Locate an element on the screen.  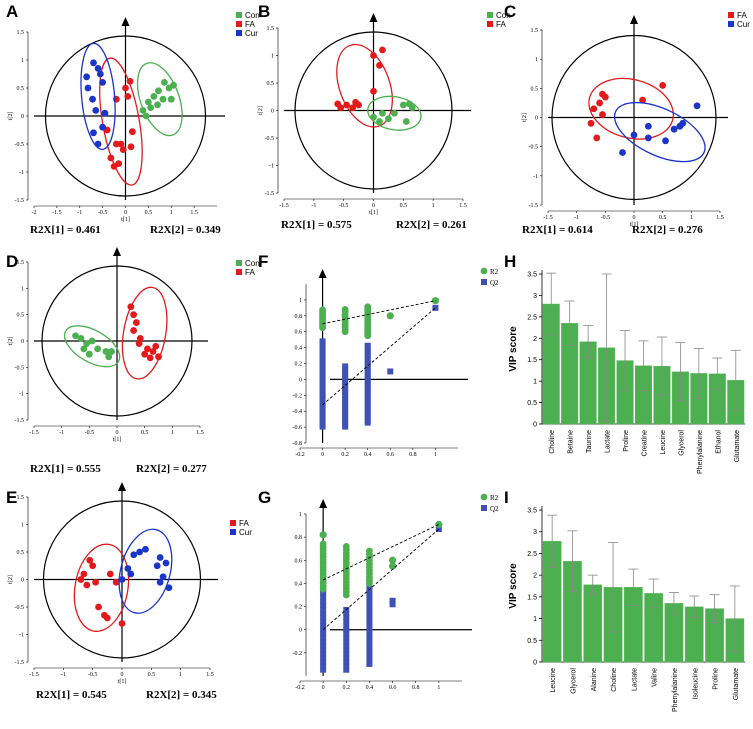
permutation-plot-g: -0.2 0 0.2 0.4 0.6 0.8 1 1 0.8 0.6 0.4 0.2 0 -0.2 R2 Q2 is located at coordinates (396, 592).